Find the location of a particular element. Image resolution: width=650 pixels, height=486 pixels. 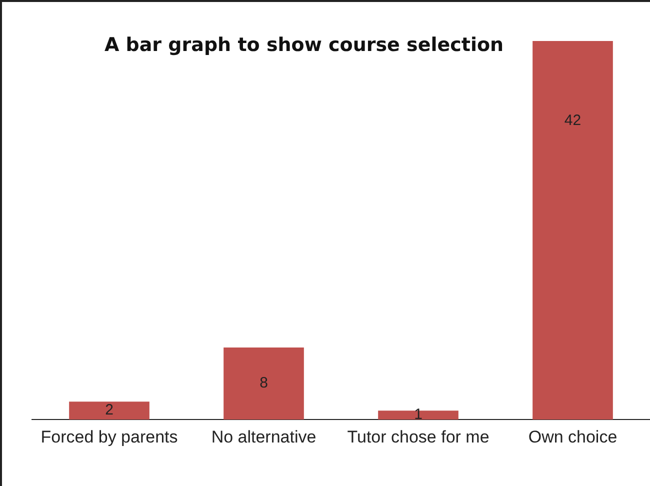

data-label: 8 is located at coordinates (264, 383).